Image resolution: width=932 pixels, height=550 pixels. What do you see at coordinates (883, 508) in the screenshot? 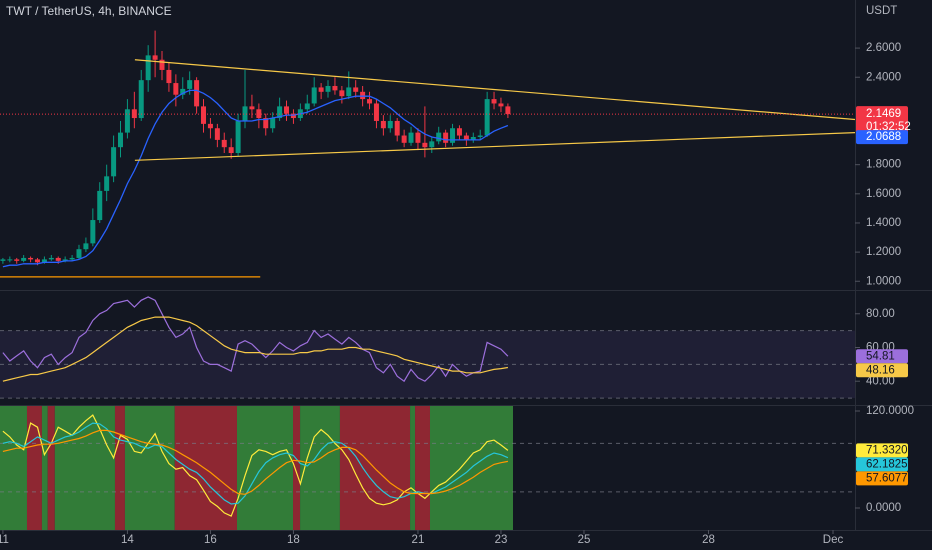
I see `y-tick-label: 0.0000` at bounding box center [883, 508].